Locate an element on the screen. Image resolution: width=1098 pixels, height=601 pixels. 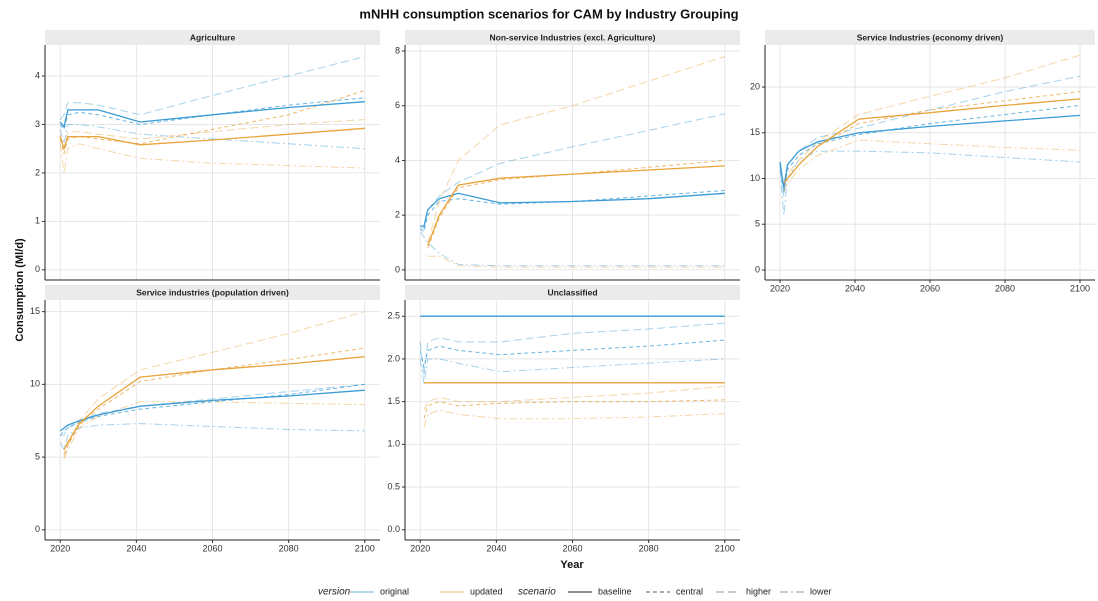
strip-title: Service Industries (economy driven) is located at coordinates (930, 37).